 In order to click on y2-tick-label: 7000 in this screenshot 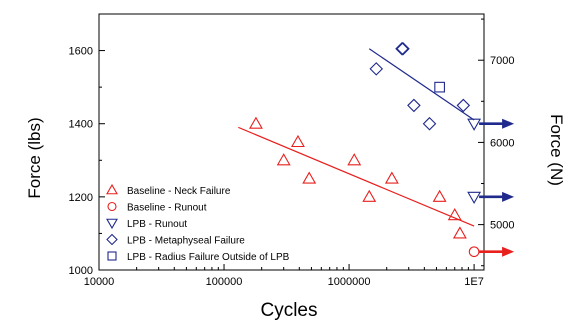, I will do `click(502, 61)`.